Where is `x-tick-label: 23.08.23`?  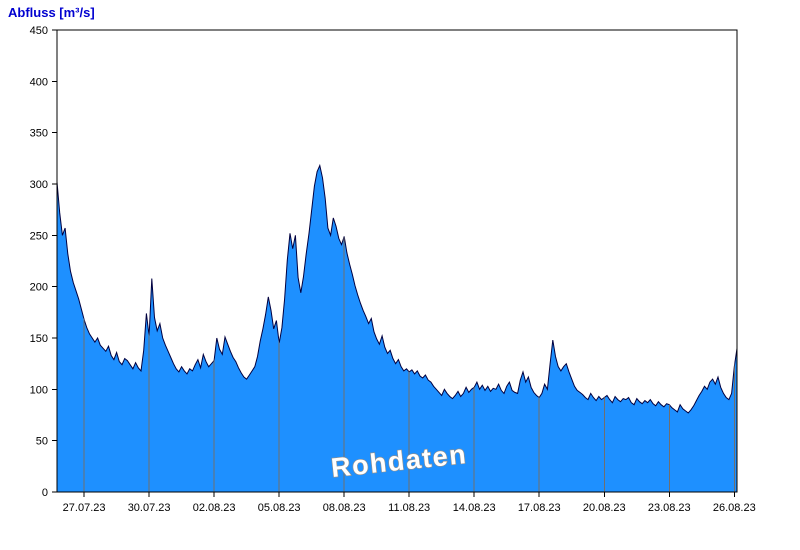 x-tick-label: 23.08.23 is located at coordinates (669, 508).